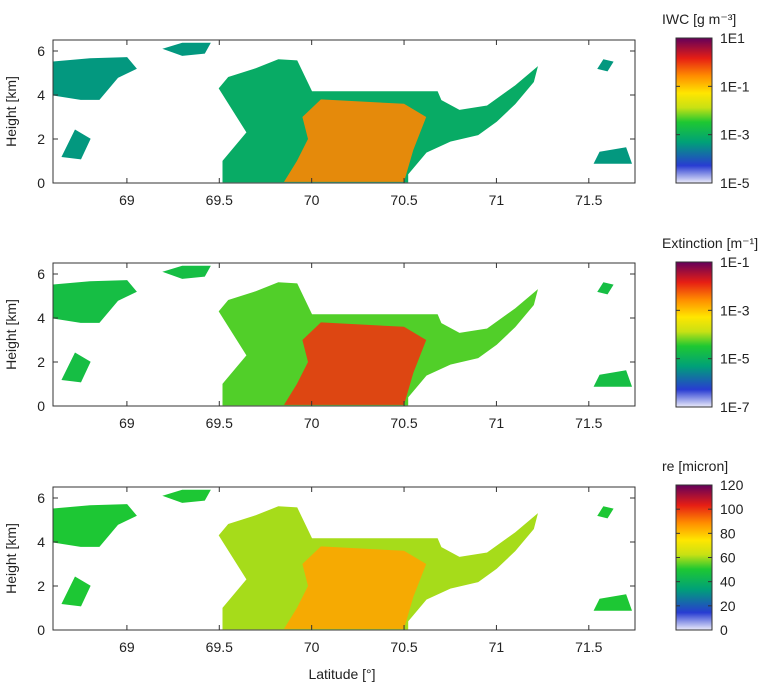  I want to click on colorbar-tick-label: 80, so click(728, 533).